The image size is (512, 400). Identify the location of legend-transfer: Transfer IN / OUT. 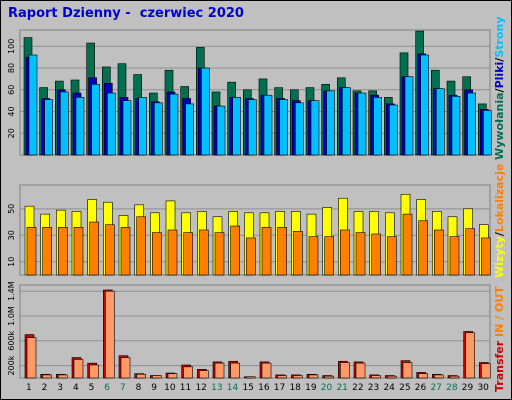
(499, 339).